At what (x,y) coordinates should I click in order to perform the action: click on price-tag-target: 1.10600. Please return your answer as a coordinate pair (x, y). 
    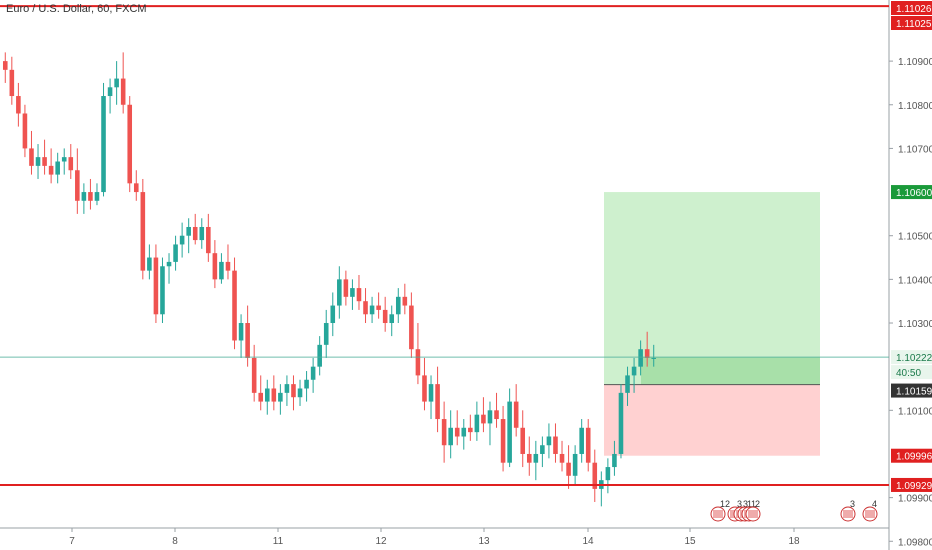
    Looking at the image, I should click on (911, 192).